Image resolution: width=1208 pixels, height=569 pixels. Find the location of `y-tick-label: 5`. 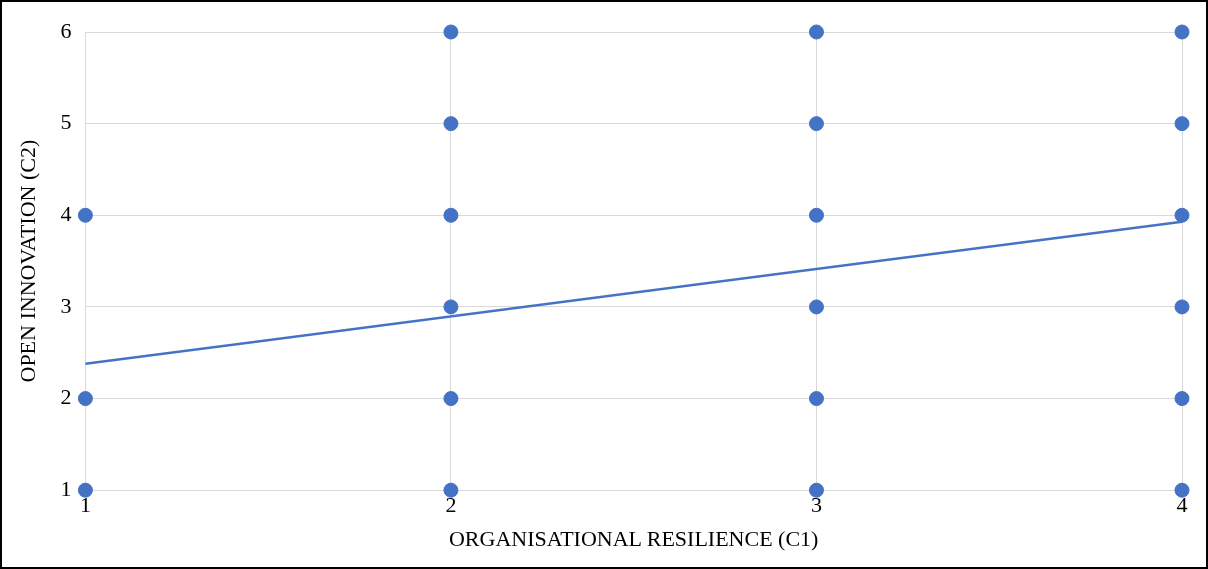

y-tick-label: 5 is located at coordinates (66, 122).